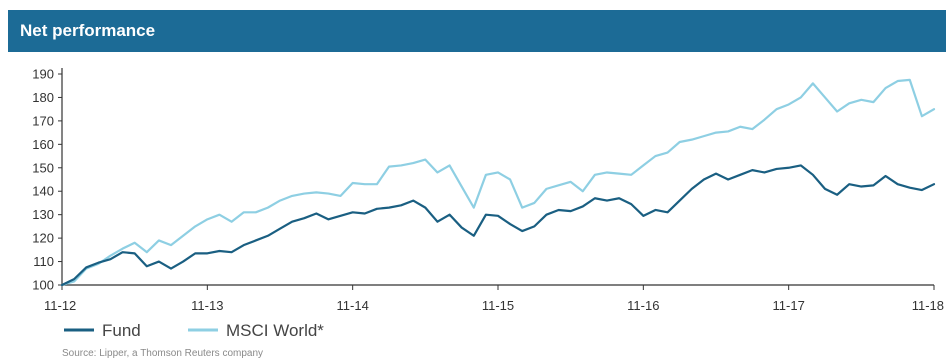 The height and width of the screenshot is (362, 952). I want to click on legend-label-msci-world: MSCI World*, so click(275, 330).